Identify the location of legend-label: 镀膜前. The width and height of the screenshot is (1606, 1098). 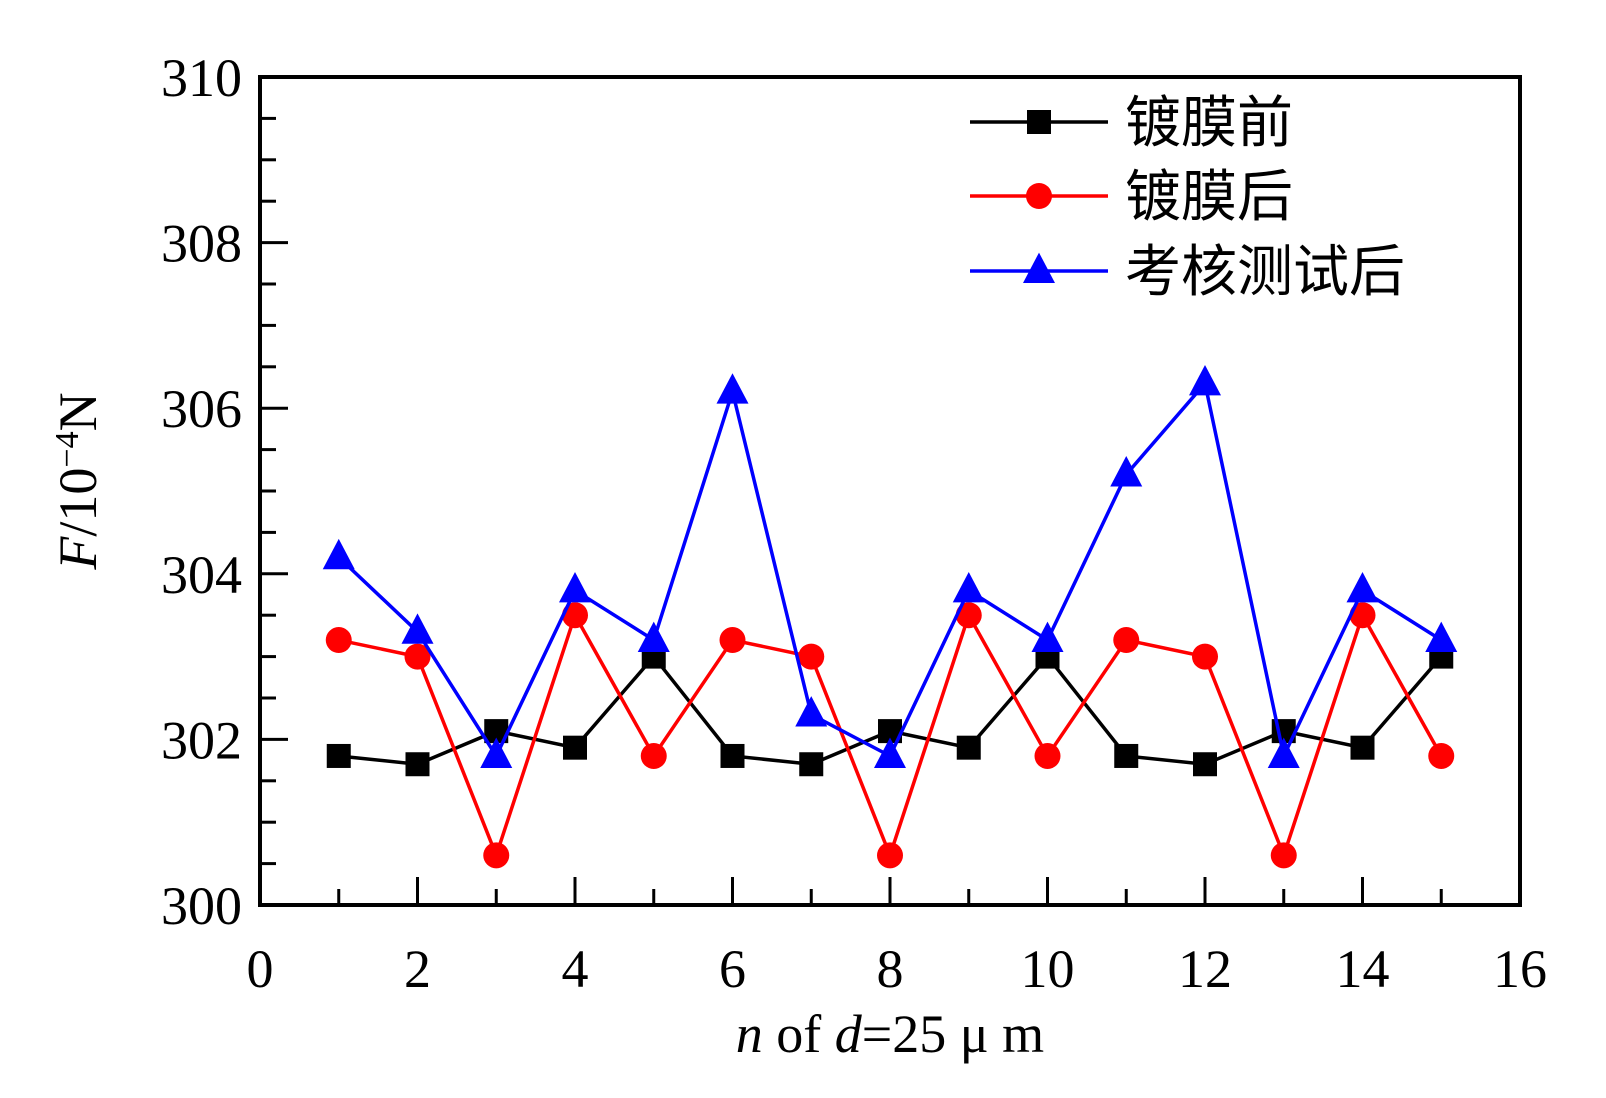
(1209, 123).